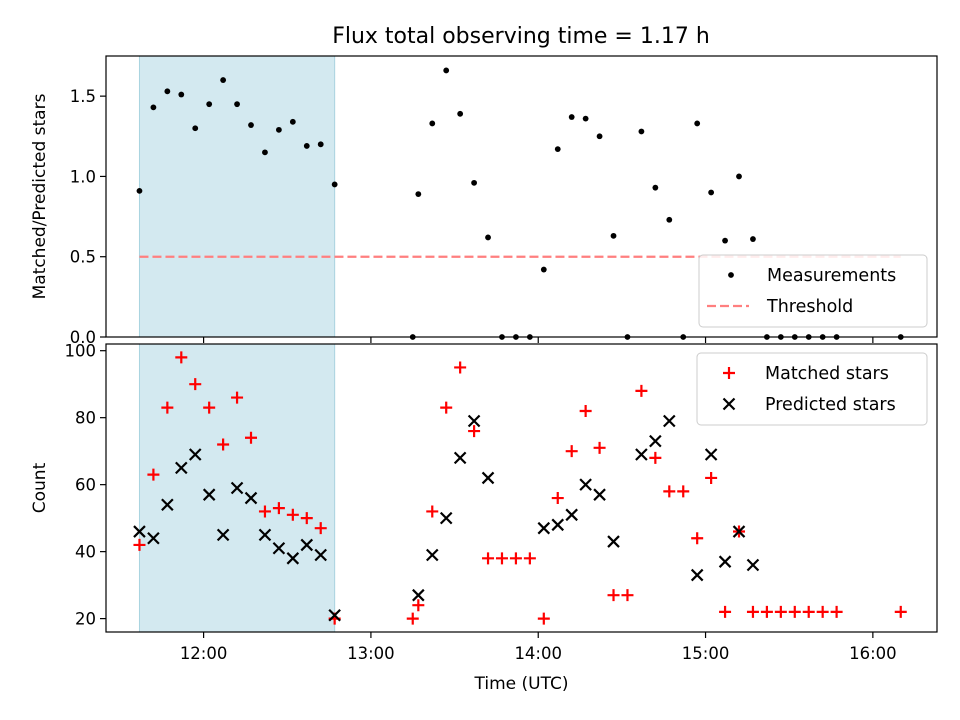  What do you see at coordinates (812, 389) in the screenshot?
I see `count-legend-box` at bounding box center [812, 389].